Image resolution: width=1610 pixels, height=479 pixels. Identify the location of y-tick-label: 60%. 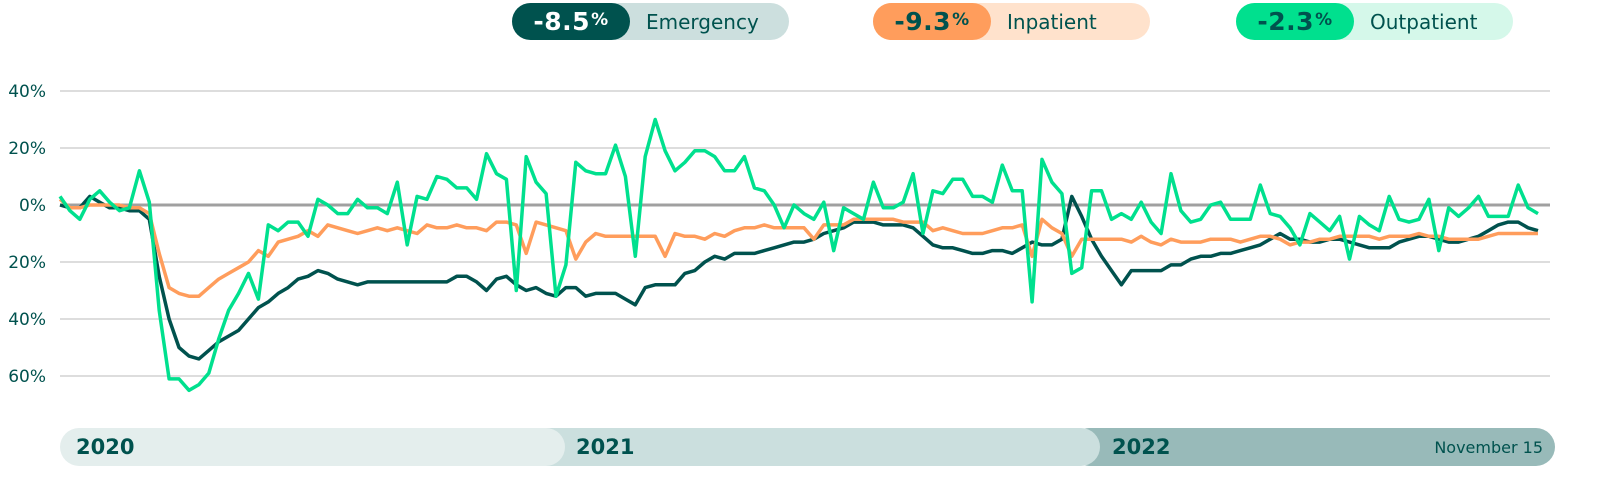
(27, 377).